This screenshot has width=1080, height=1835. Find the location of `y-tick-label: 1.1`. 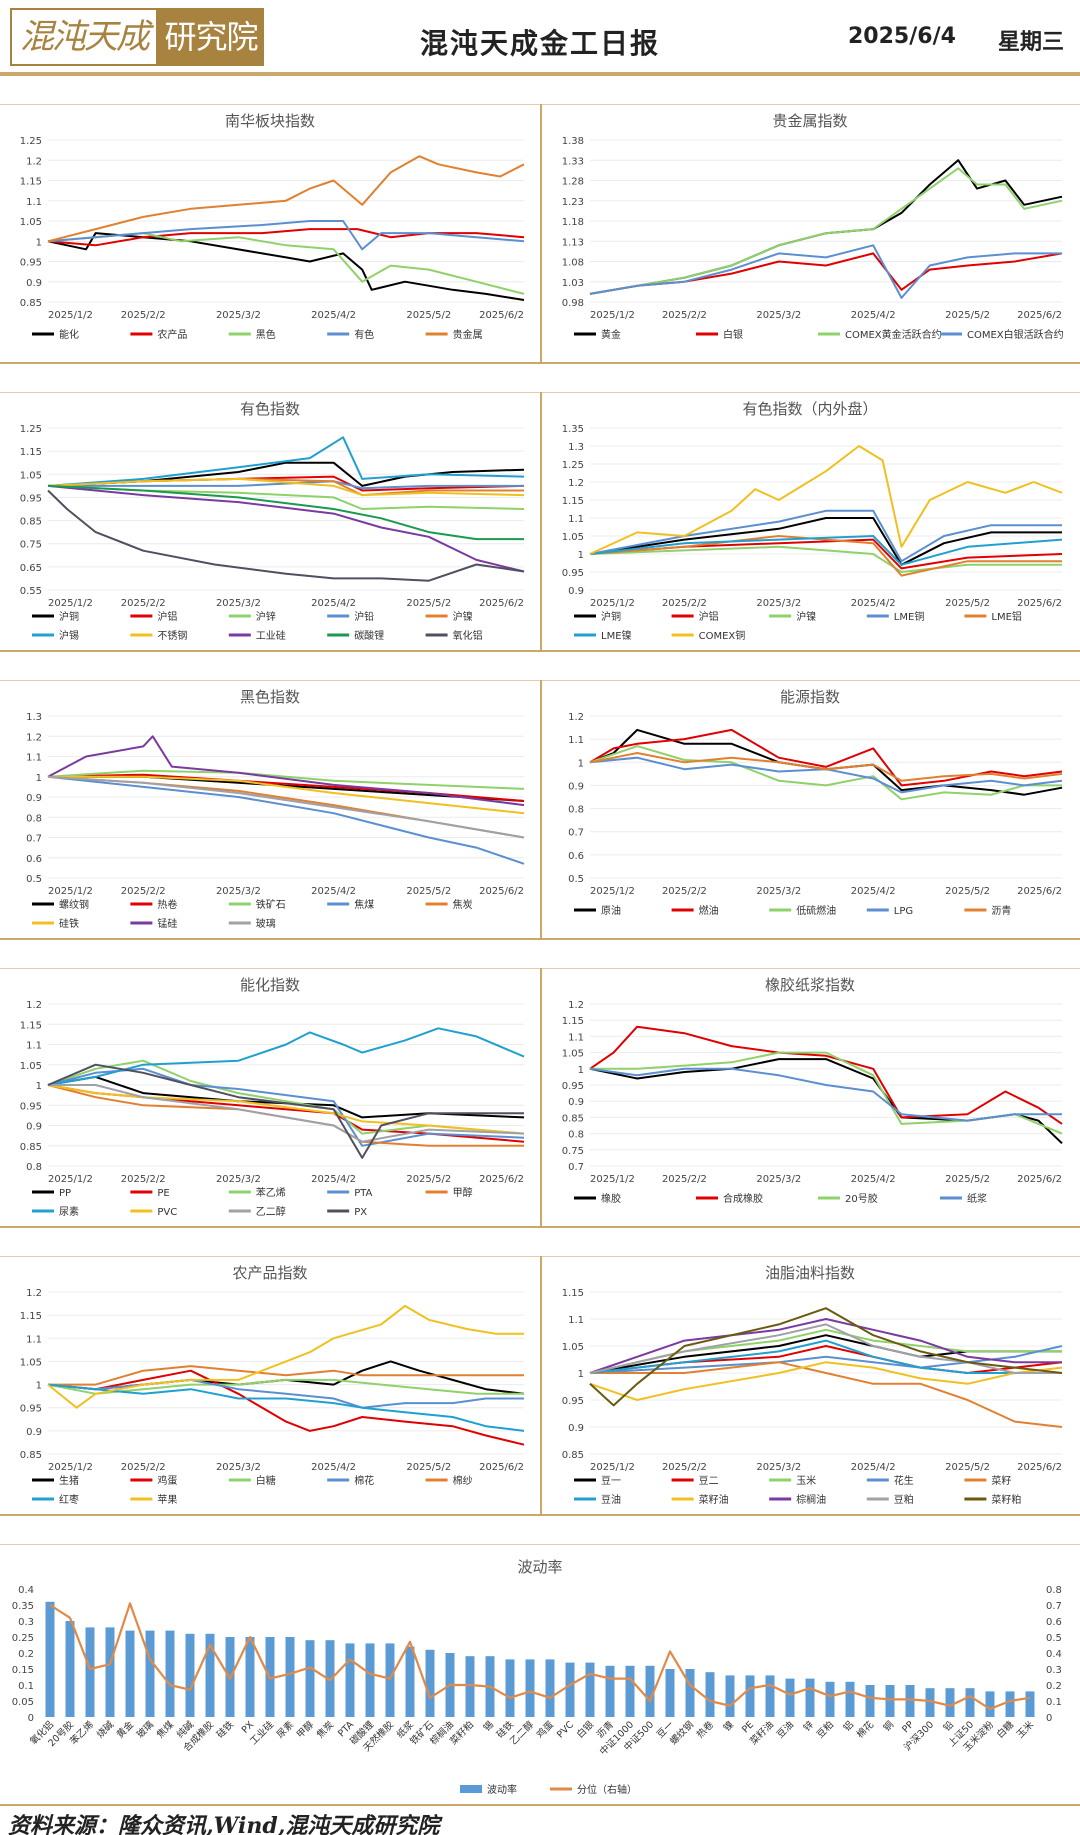

y-tick-label: 1.1 is located at coordinates (576, 740).